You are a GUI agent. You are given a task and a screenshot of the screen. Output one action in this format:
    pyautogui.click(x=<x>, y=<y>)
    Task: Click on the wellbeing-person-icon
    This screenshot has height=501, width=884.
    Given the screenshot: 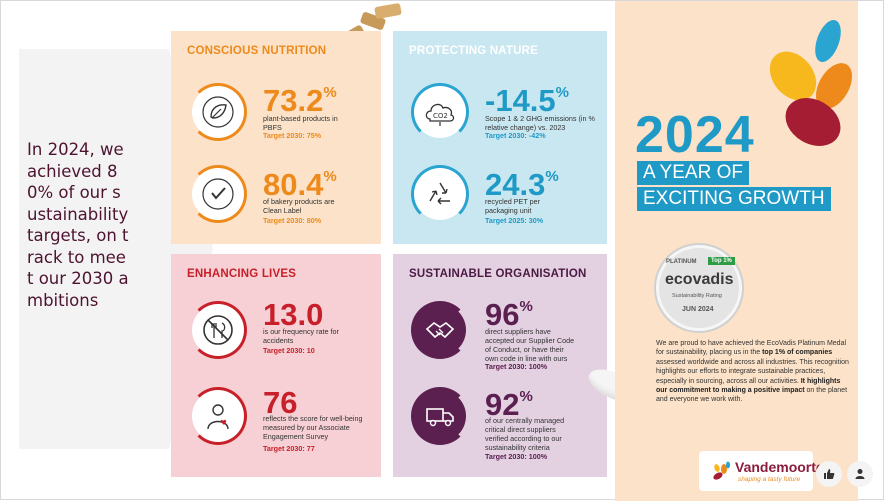 What is the action you would take?
    pyautogui.click(x=218, y=416)
    